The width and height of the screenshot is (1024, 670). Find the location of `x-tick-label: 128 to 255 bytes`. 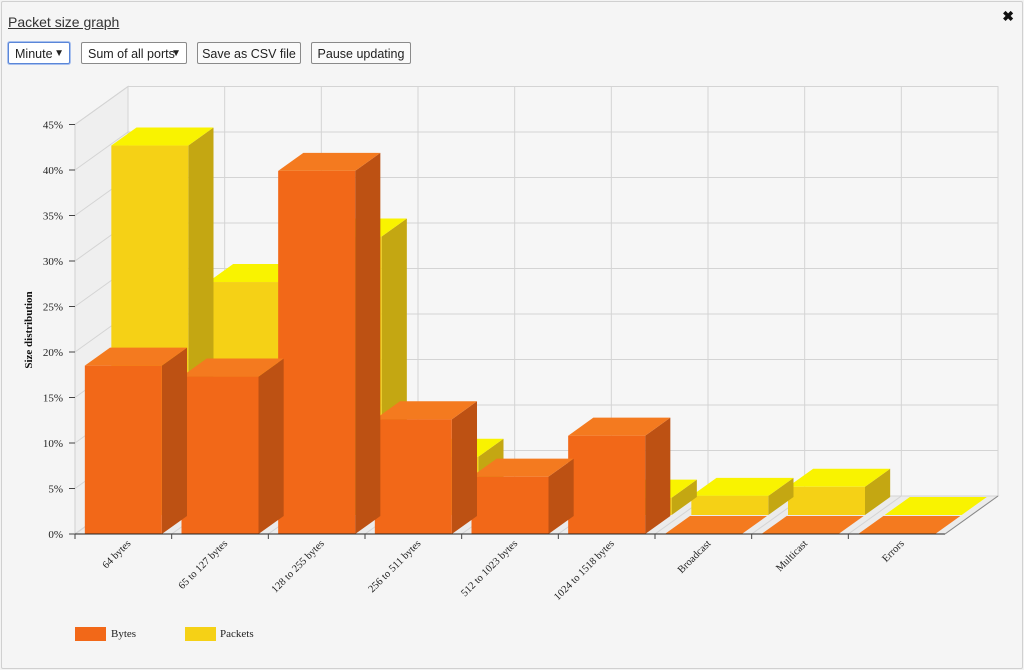

x-tick-label: 128 to 255 bytes is located at coordinates (298, 566).